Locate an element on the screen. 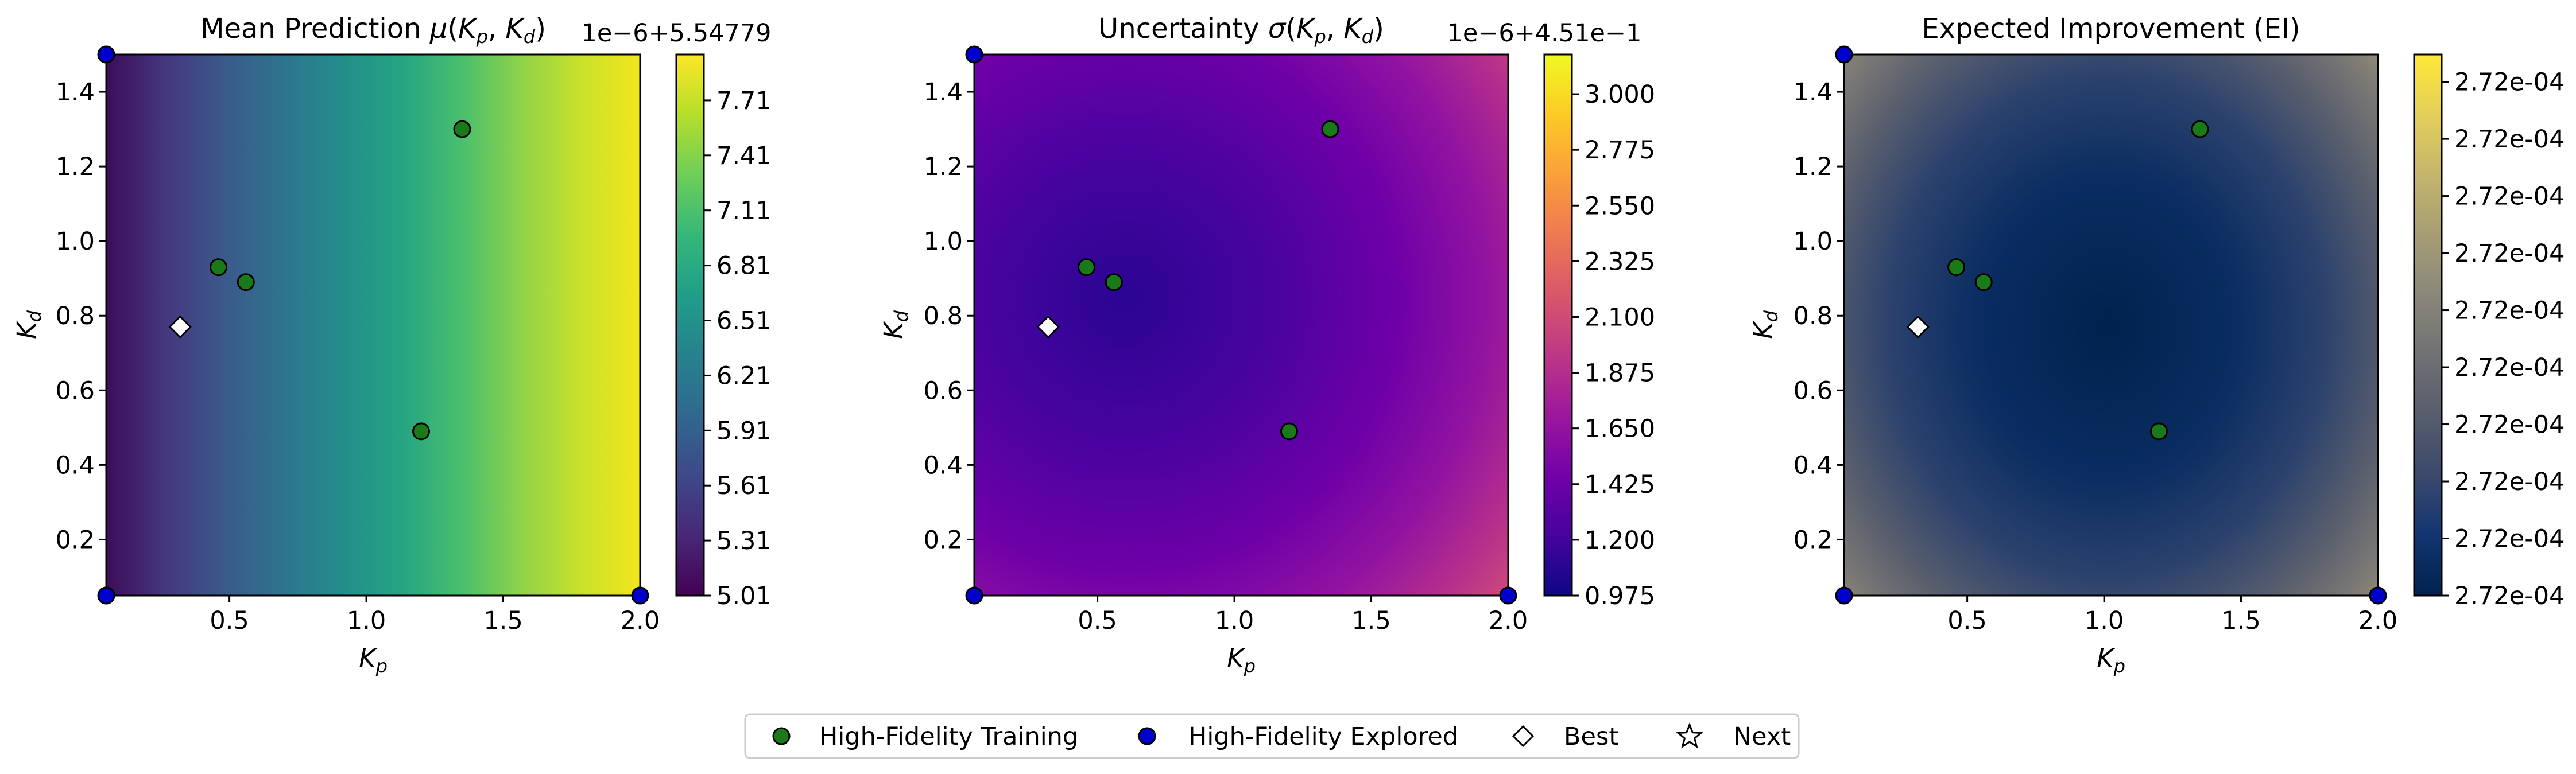 The height and width of the screenshot is (774, 2576). mean-colorbar-frame is located at coordinates (690, 325).